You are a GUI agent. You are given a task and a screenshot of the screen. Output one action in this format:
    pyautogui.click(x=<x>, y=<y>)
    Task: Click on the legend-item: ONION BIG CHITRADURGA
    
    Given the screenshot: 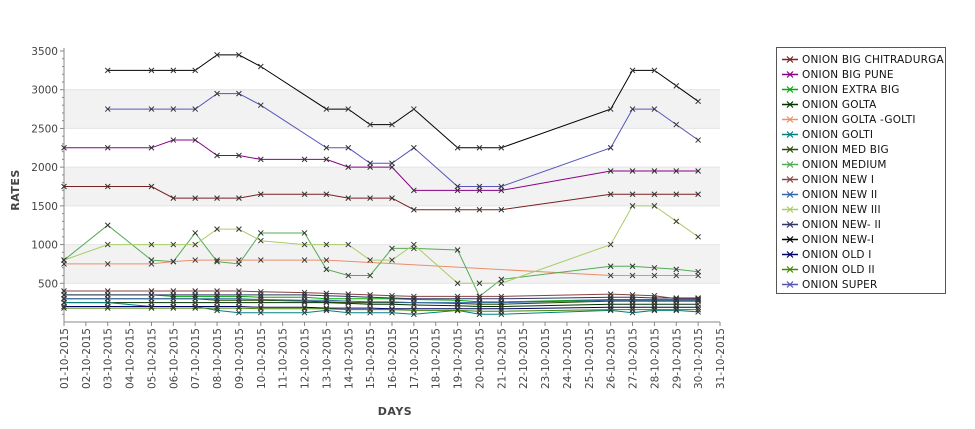 What is the action you would take?
    pyautogui.click(x=861, y=59)
    